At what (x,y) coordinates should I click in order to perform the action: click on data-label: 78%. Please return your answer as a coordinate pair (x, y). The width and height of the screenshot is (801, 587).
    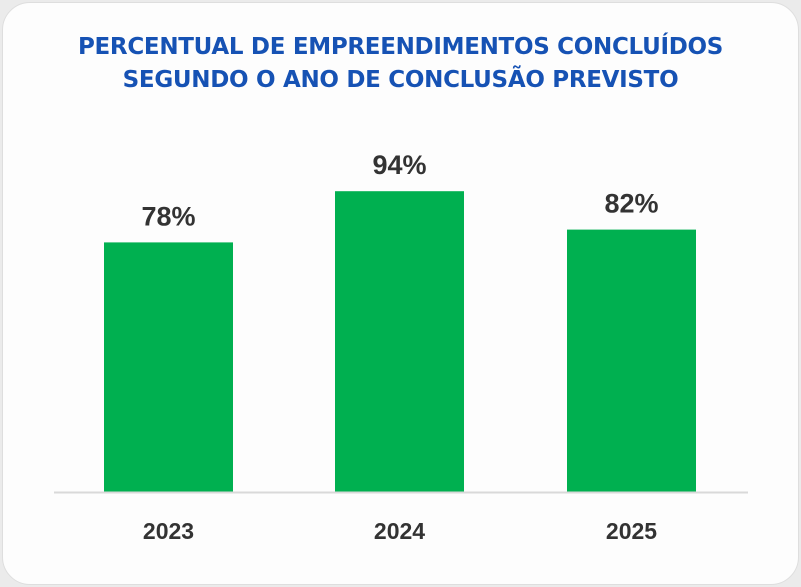
    Looking at the image, I should click on (168, 216).